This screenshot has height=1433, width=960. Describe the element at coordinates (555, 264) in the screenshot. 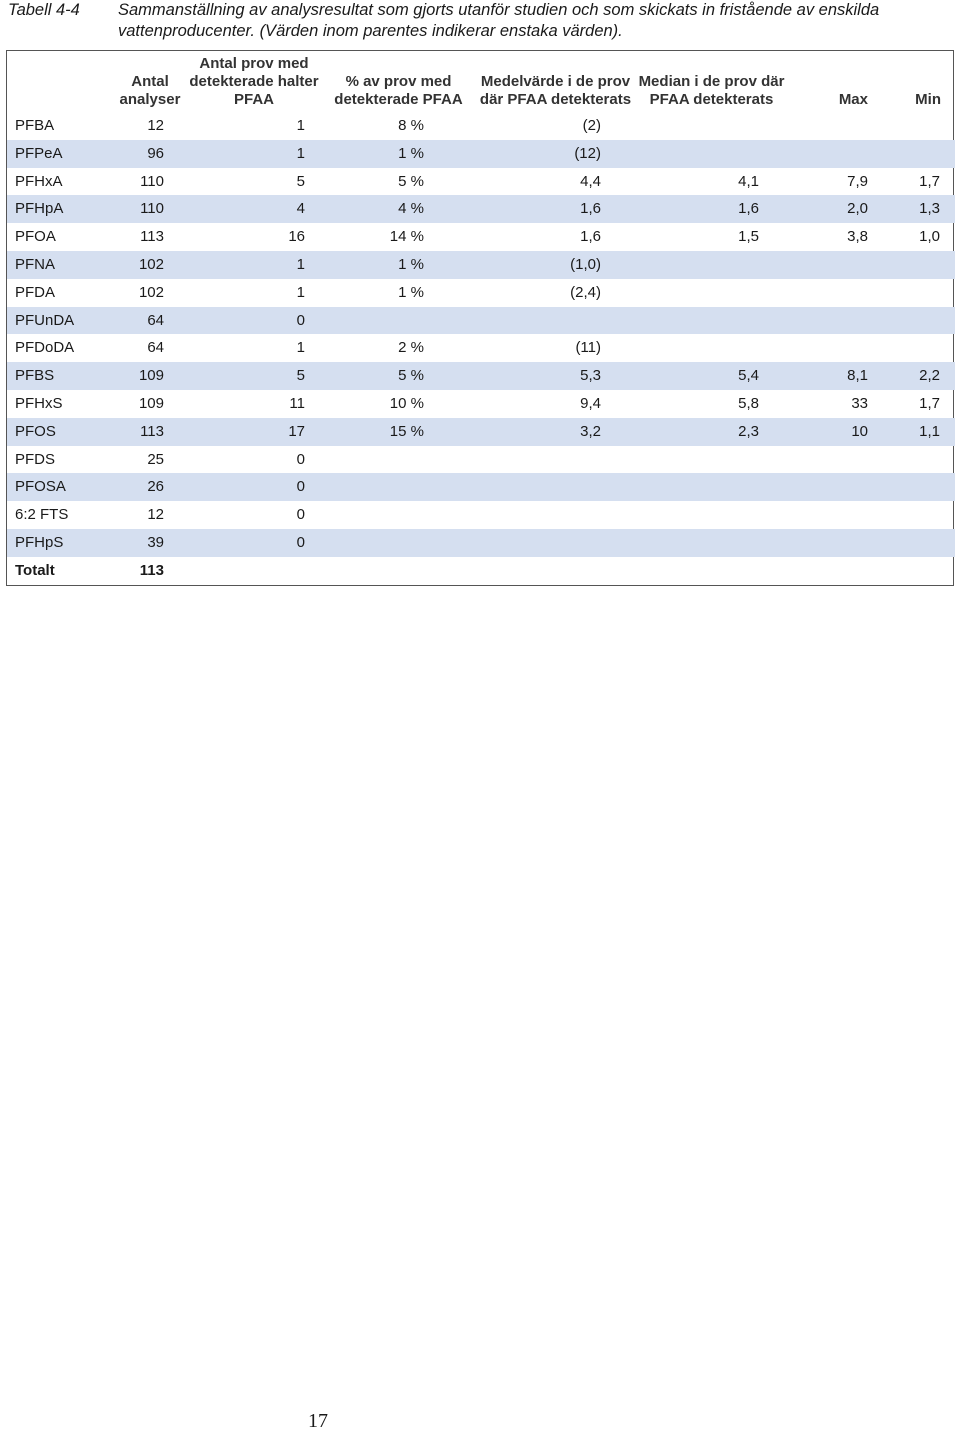

I see `value-cell: (1,0)` at that location.